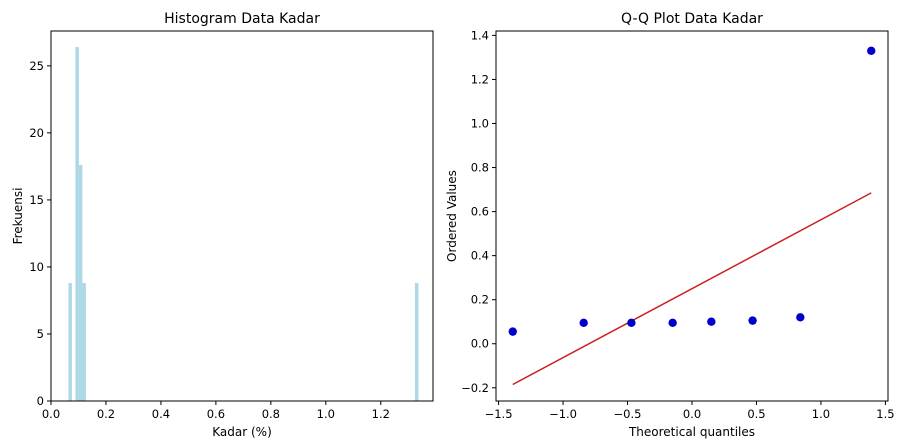 This screenshot has width=898, height=443. Describe the element at coordinates (692, 19) in the screenshot. I see `qq-title: Q-Q Plot Data Kadar` at that location.